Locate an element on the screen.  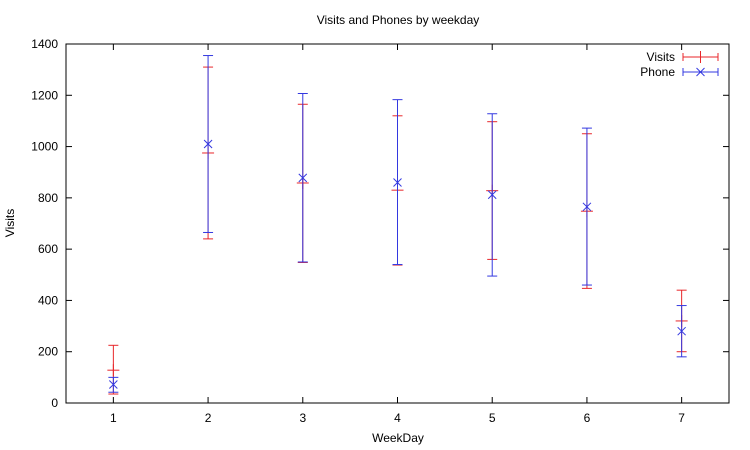
y-tick-label: 1200 is located at coordinates (44, 95).